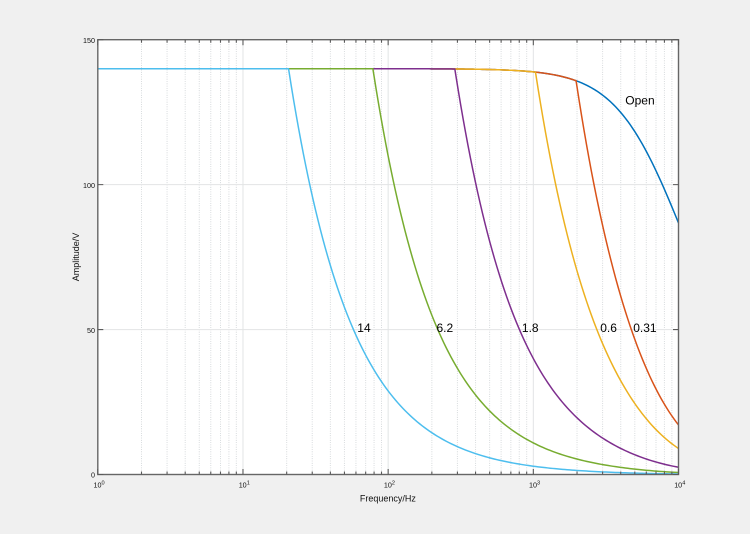 The height and width of the screenshot is (534, 750). I want to click on svg-text: 102, so click(389, 484).